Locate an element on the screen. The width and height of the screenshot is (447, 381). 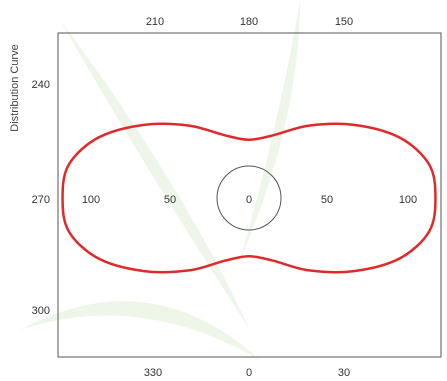
y-axis-label: Distribution Curve is located at coordinates (15, 87).